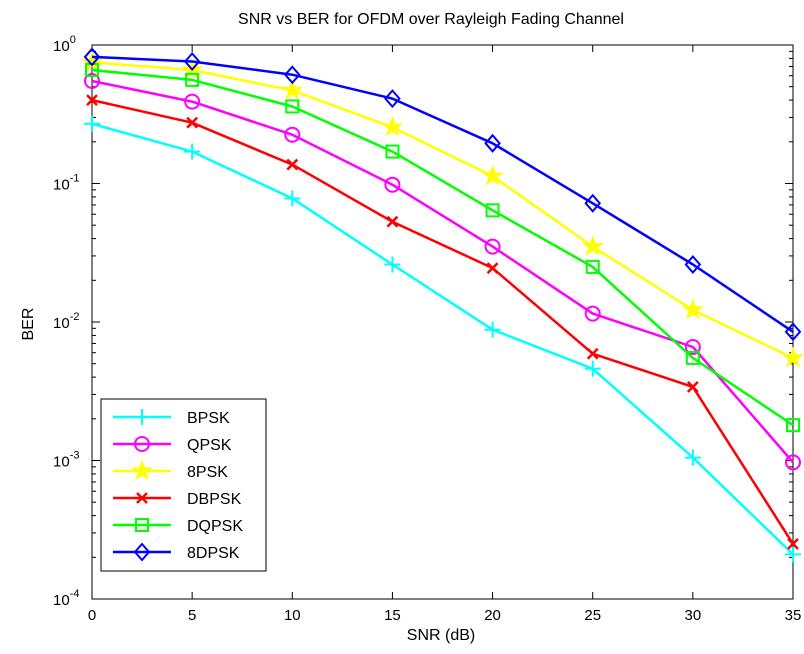 The image size is (804, 654). What do you see at coordinates (192, 615) in the screenshot?
I see `x-tick-label: 5` at bounding box center [192, 615].